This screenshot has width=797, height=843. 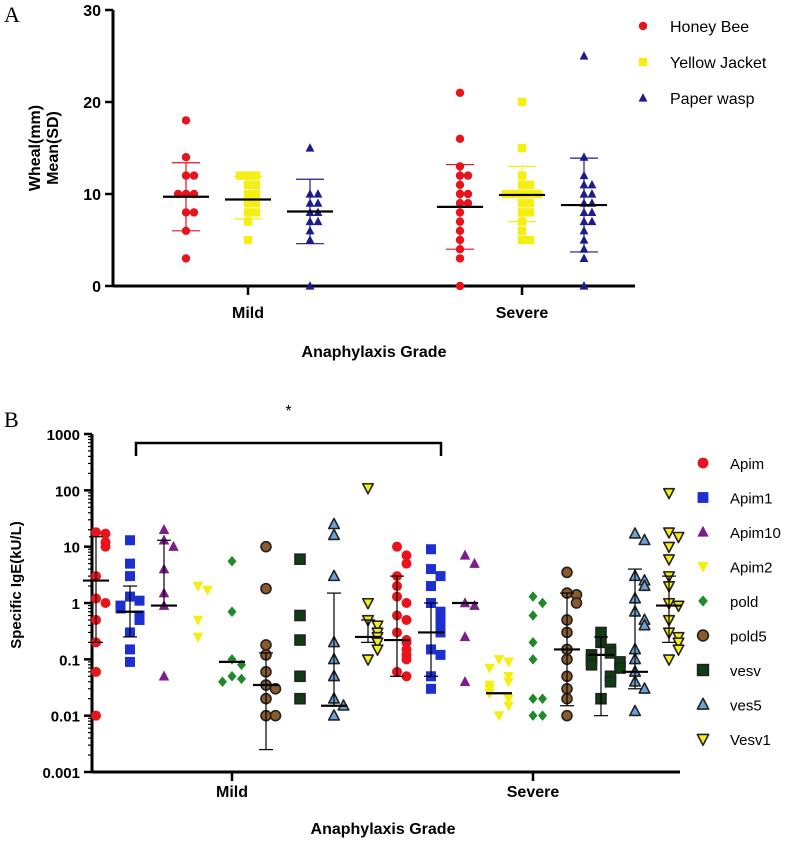 I want to click on panel-a-ylabel-line1: Wheal(mm), so click(x=35, y=148).